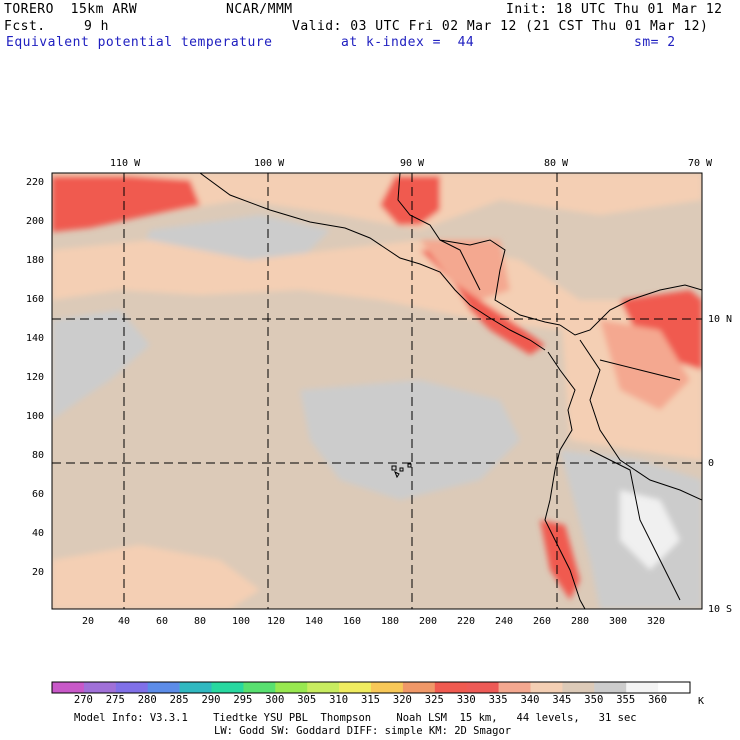 The image size is (740, 740). I want to click on colorbar-label: 300, so click(275, 700).